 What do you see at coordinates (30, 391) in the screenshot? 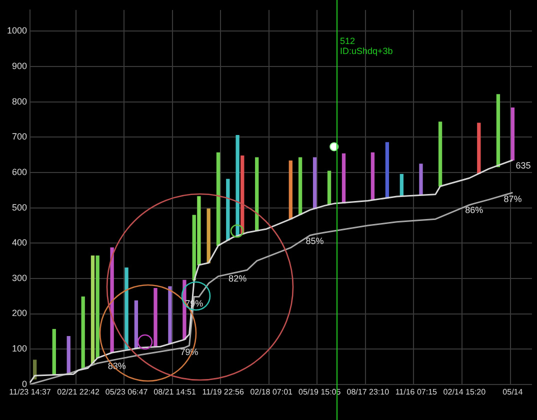
I see `x-tick-label: 11/23 14:37` at bounding box center [30, 391].